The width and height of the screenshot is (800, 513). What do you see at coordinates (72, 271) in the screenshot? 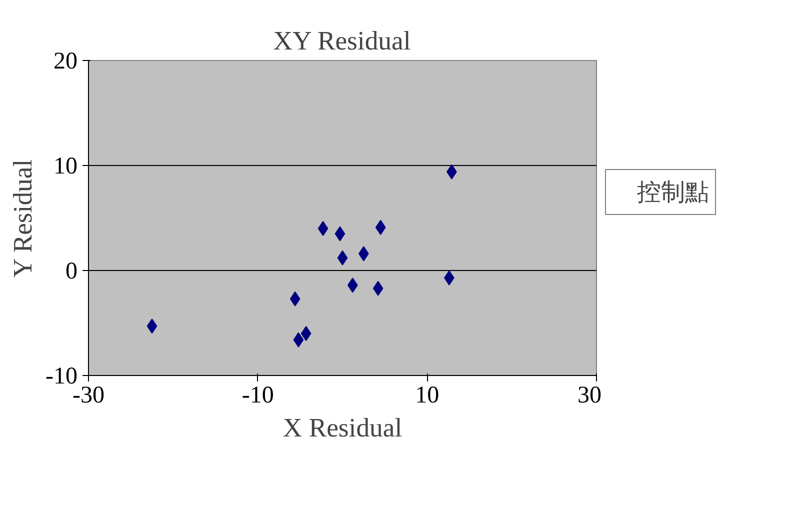
I see `y-tick-label: 0` at bounding box center [72, 271].